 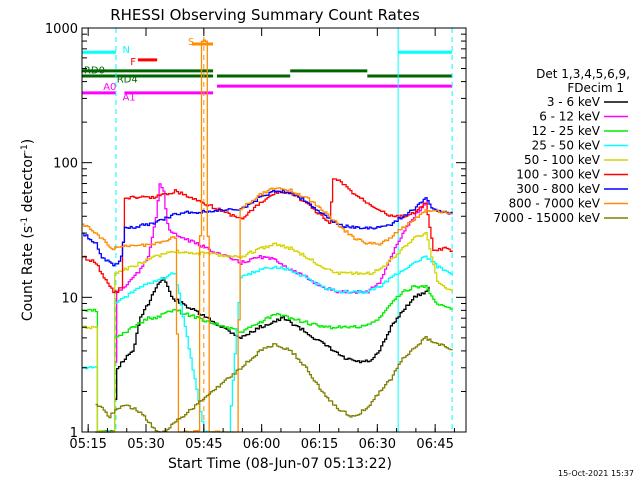 I want to click on x-tick-label-4: 06:15, so click(x=319, y=444).